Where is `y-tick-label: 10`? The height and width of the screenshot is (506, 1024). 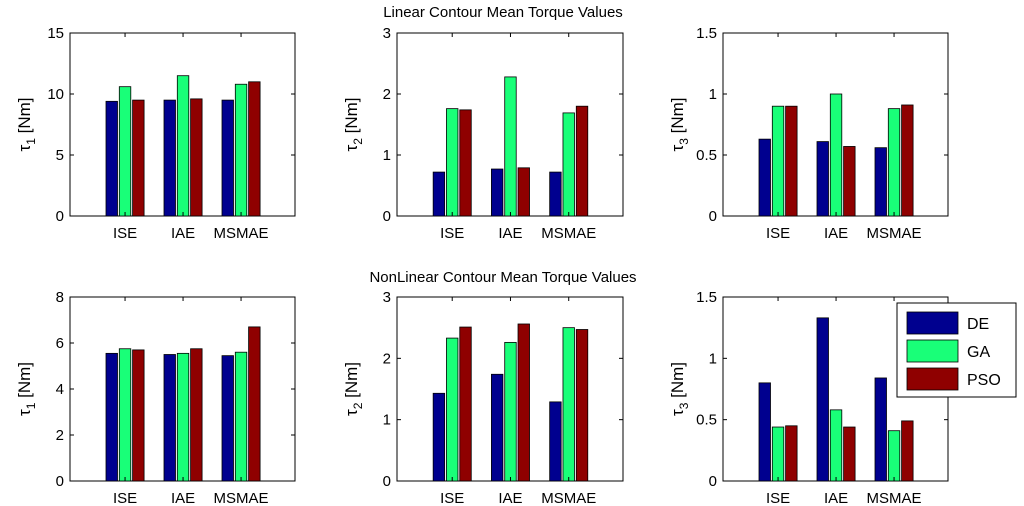
y-tick-label: 10 is located at coordinates (55, 94).